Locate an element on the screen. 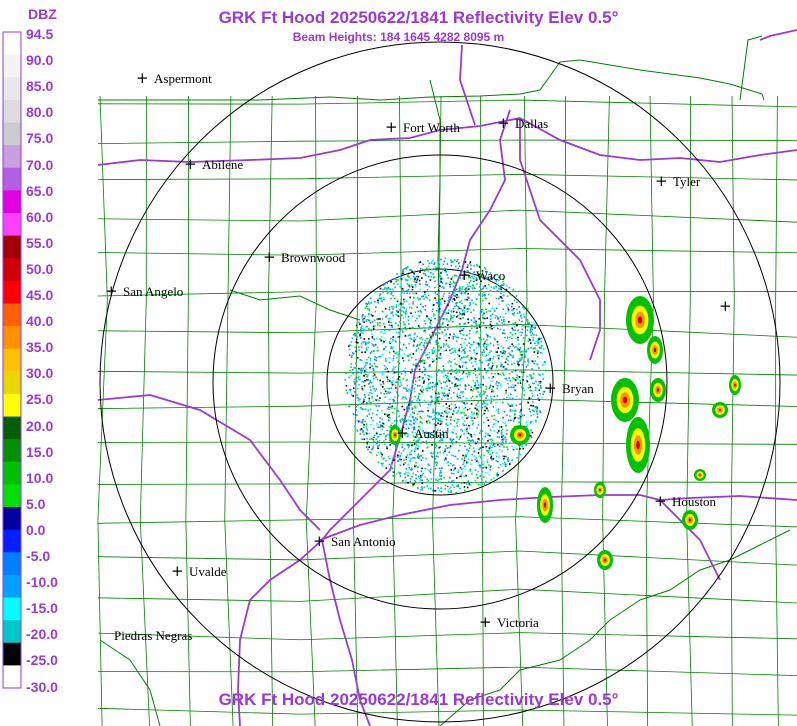 The image size is (797, 726). legend-label: 90.0 is located at coordinates (40, 60).